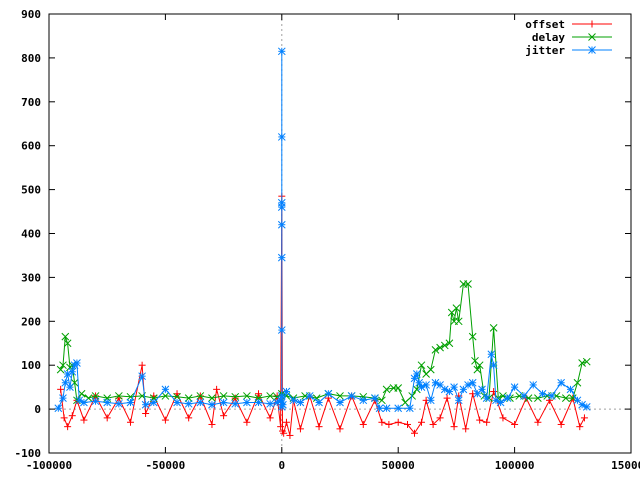 This screenshot has height=480, width=640. I want to click on y-tick-label: 100, so click(31, 365).